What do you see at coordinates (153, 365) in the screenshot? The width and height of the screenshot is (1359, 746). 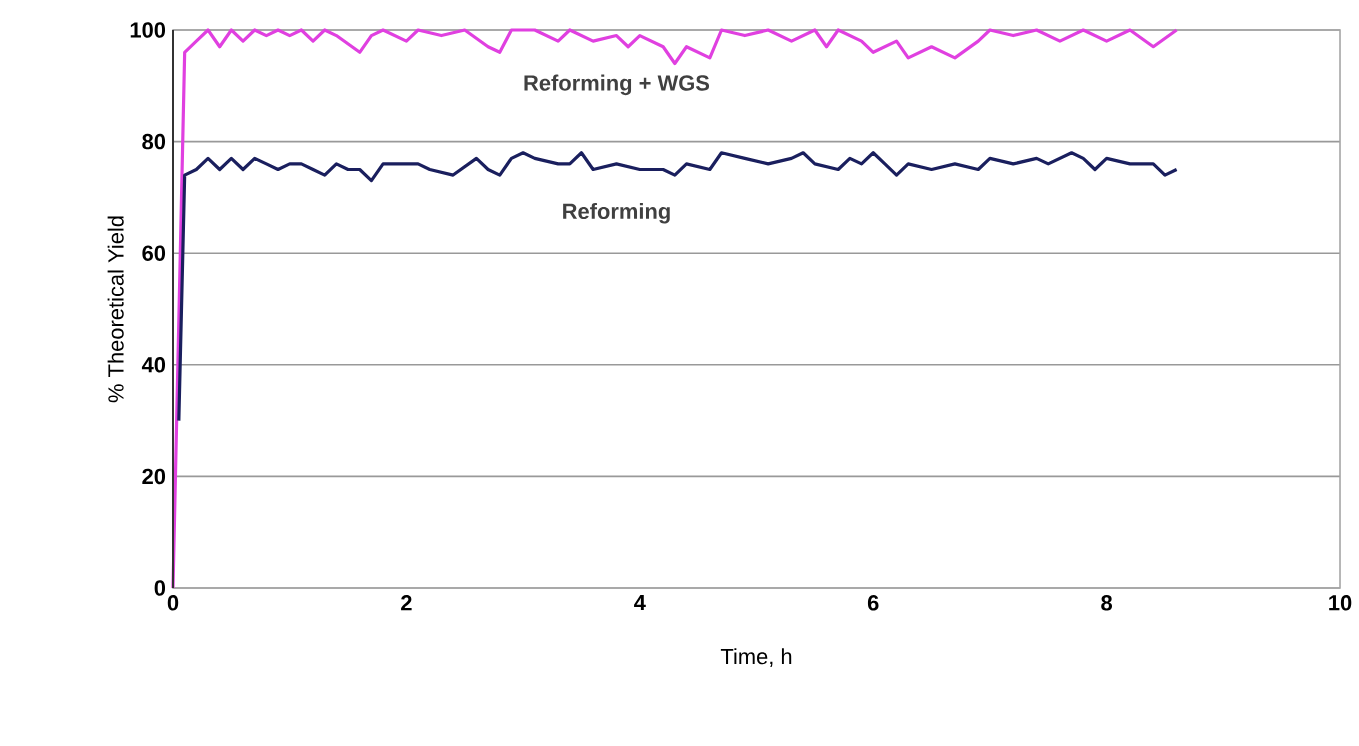 I see `y-tick-label: 40` at bounding box center [153, 365].